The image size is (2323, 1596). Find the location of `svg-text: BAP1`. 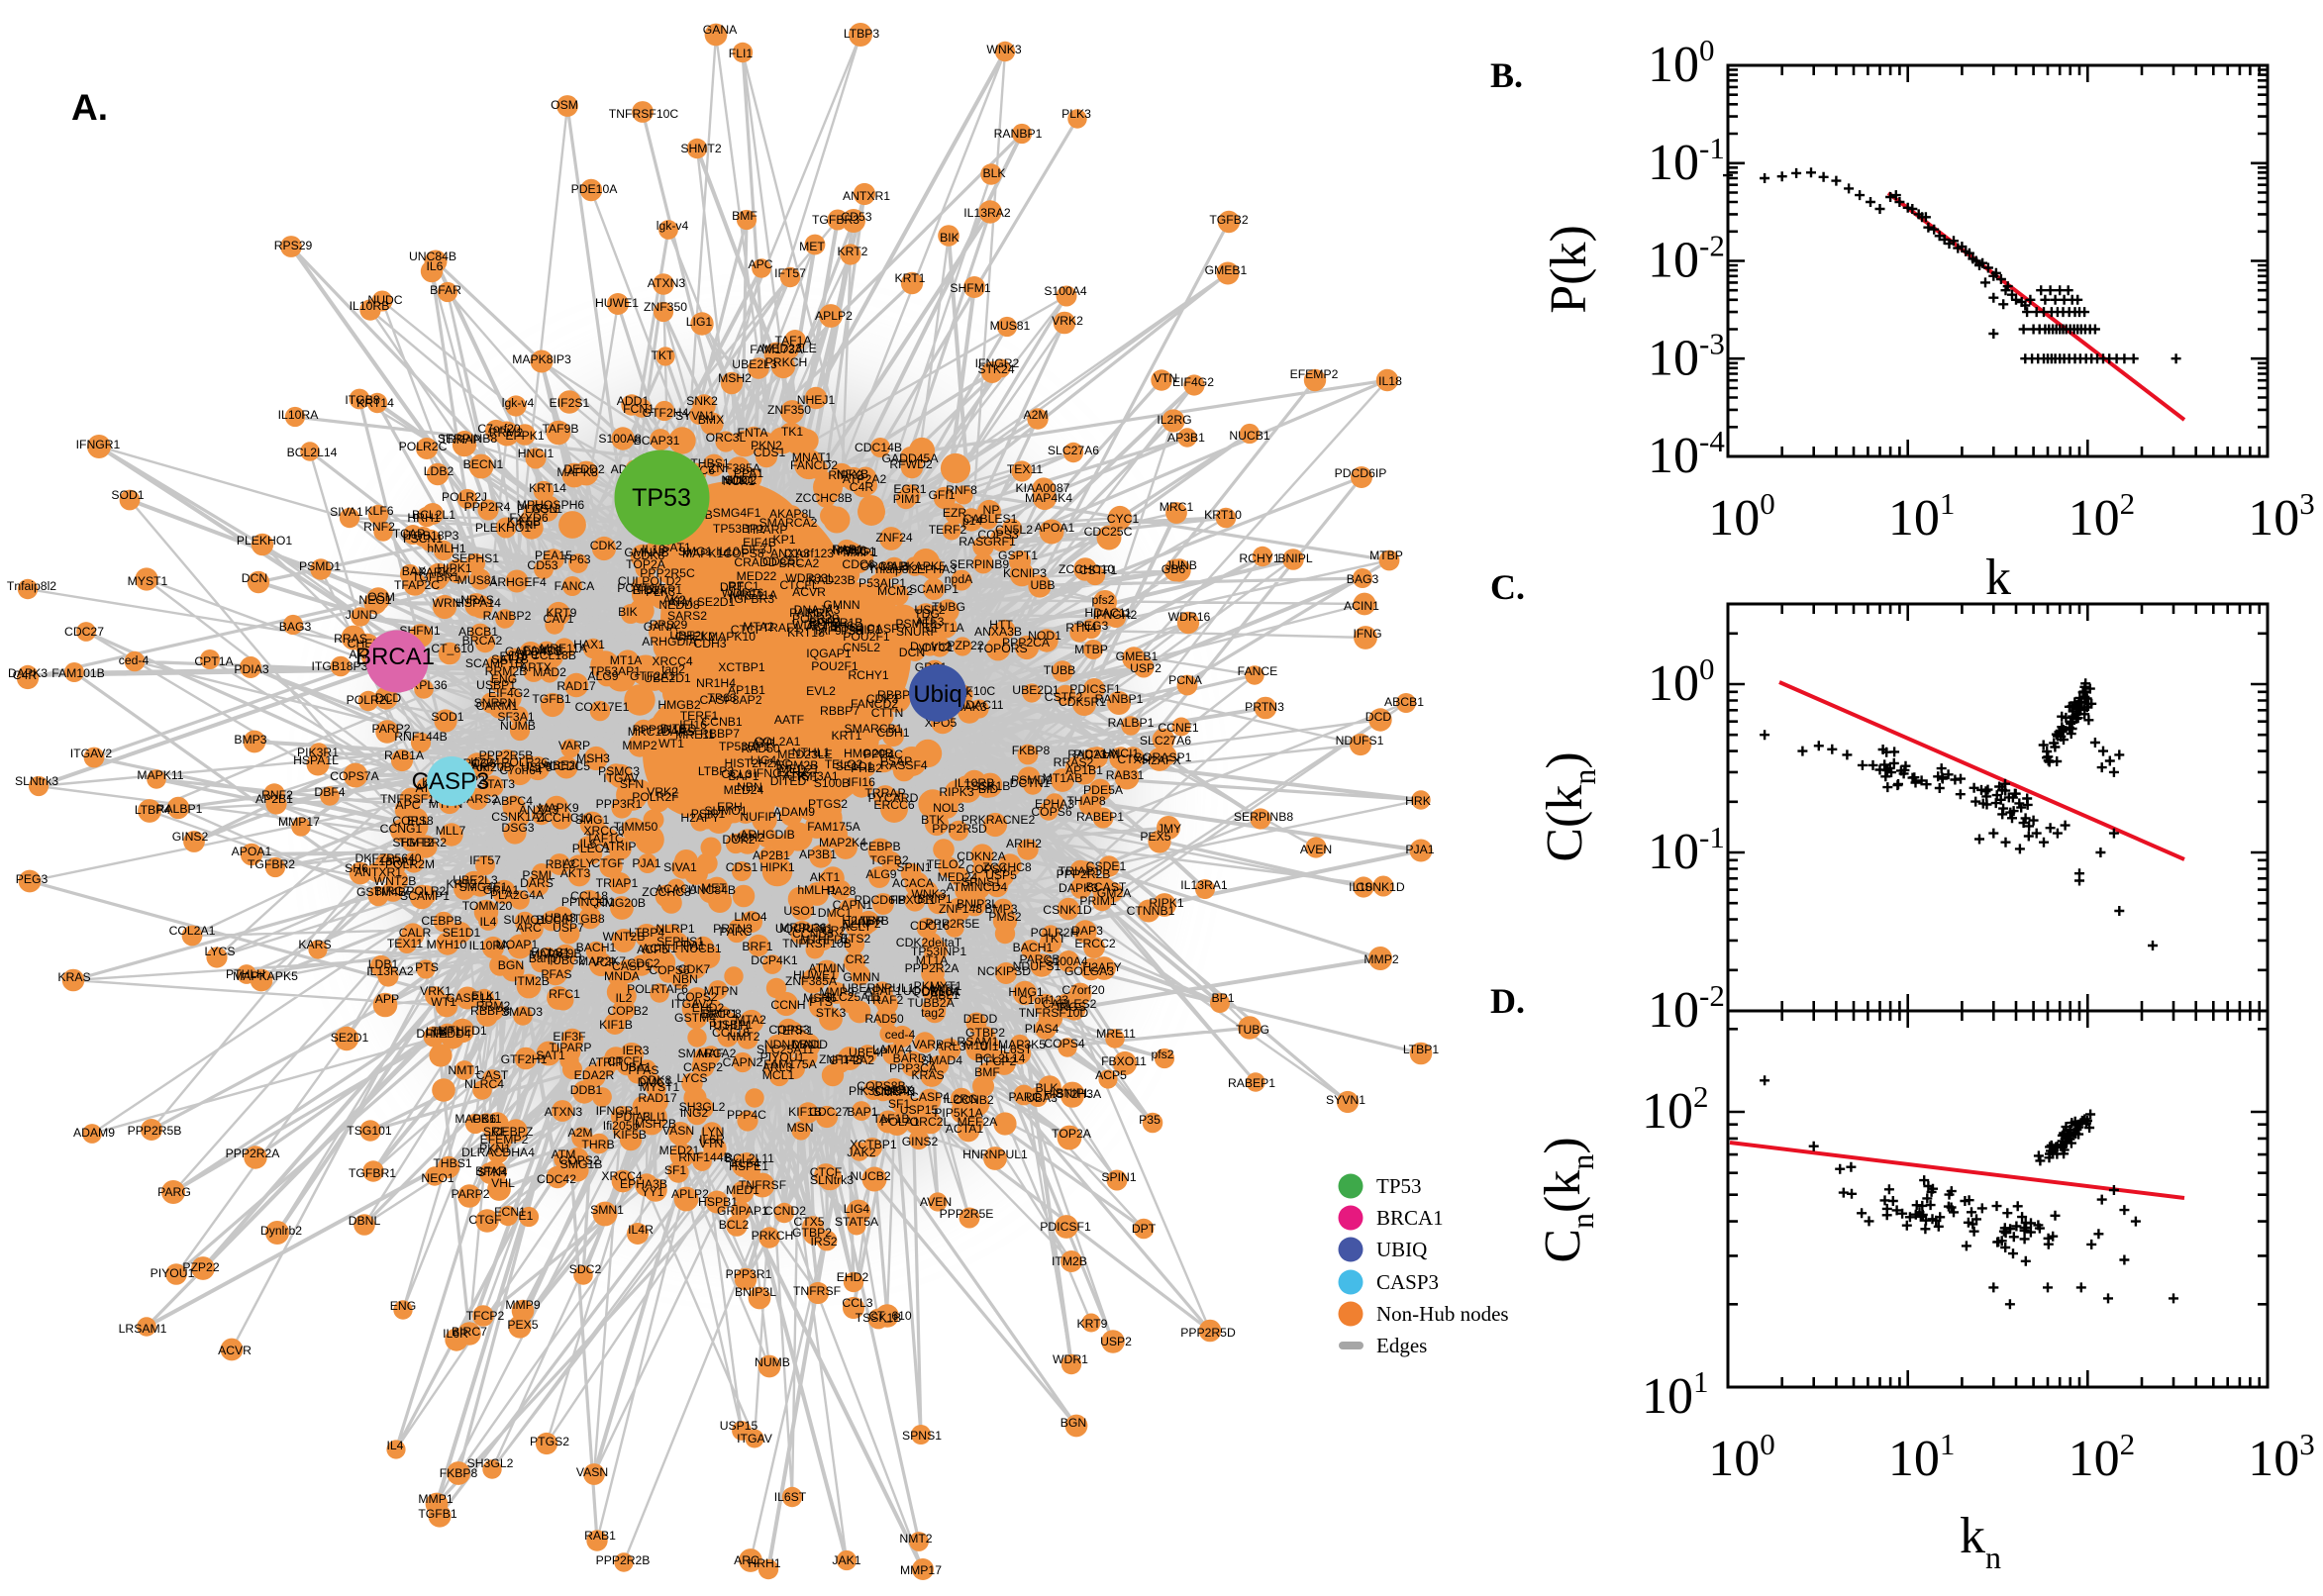

svg-text: BAP1 is located at coordinates (743, 776).